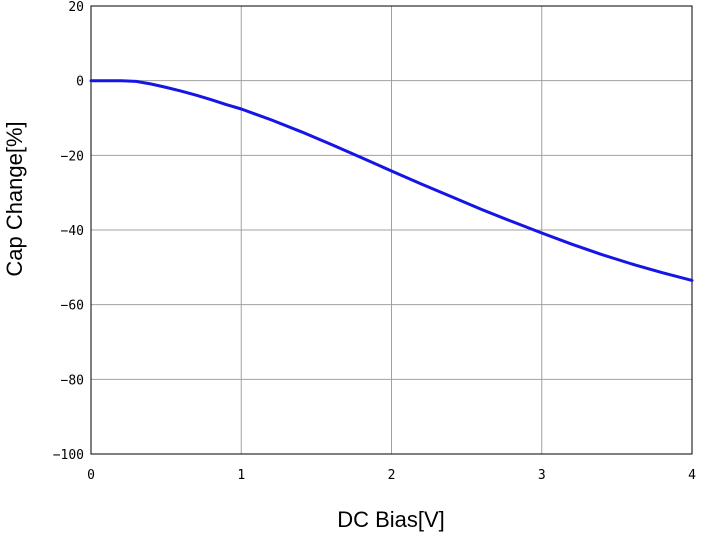 The image size is (709, 537). I want to click on y-tick-label: −100, so click(68, 455).